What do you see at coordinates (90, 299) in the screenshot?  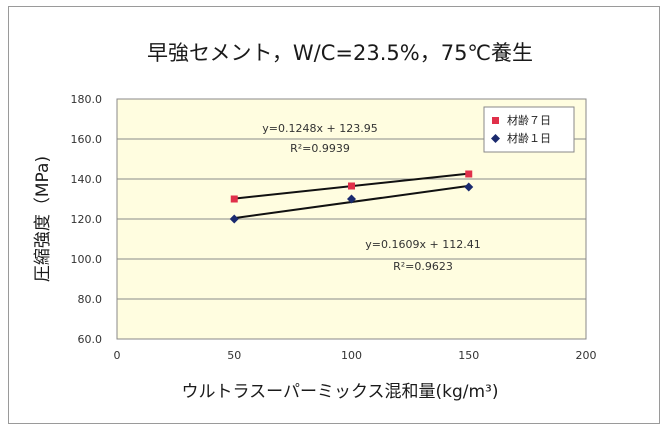 I see `y-tick-label: 80.0` at bounding box center [90, 299].